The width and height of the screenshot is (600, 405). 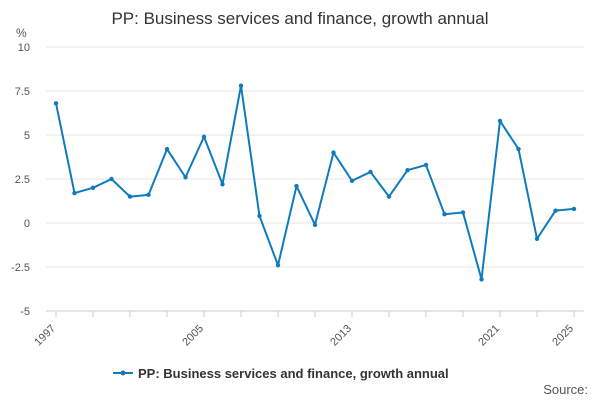 What do you see at coordinates (123, 373) in the screenshot?
I see `legend-dot-marker` at bounding box center [123, 373].